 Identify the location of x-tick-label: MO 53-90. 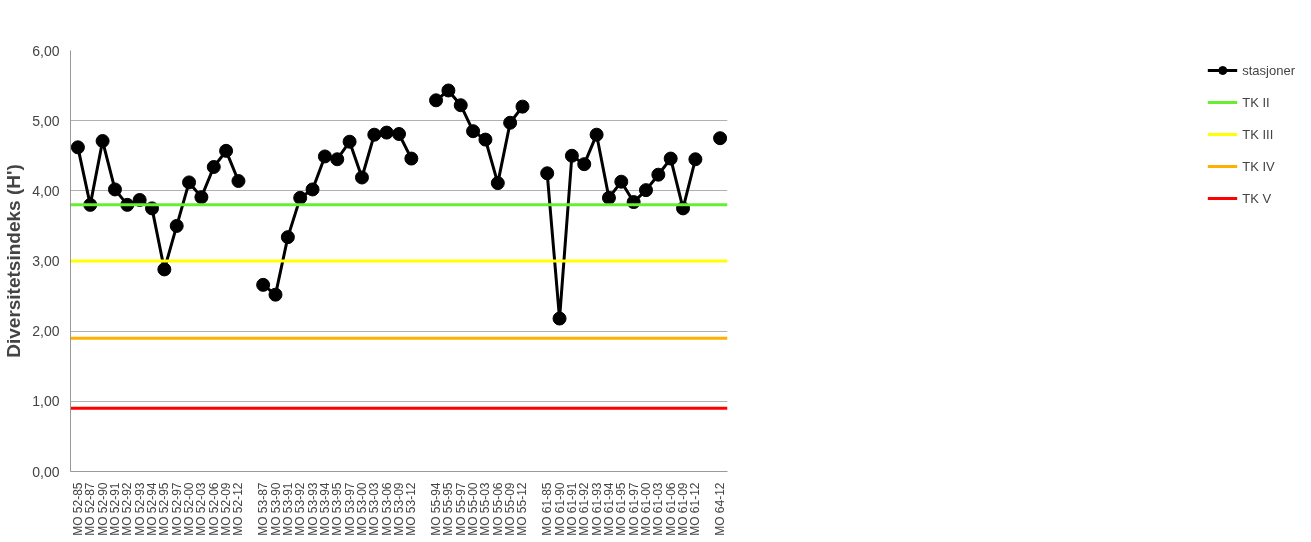
(275, 509).